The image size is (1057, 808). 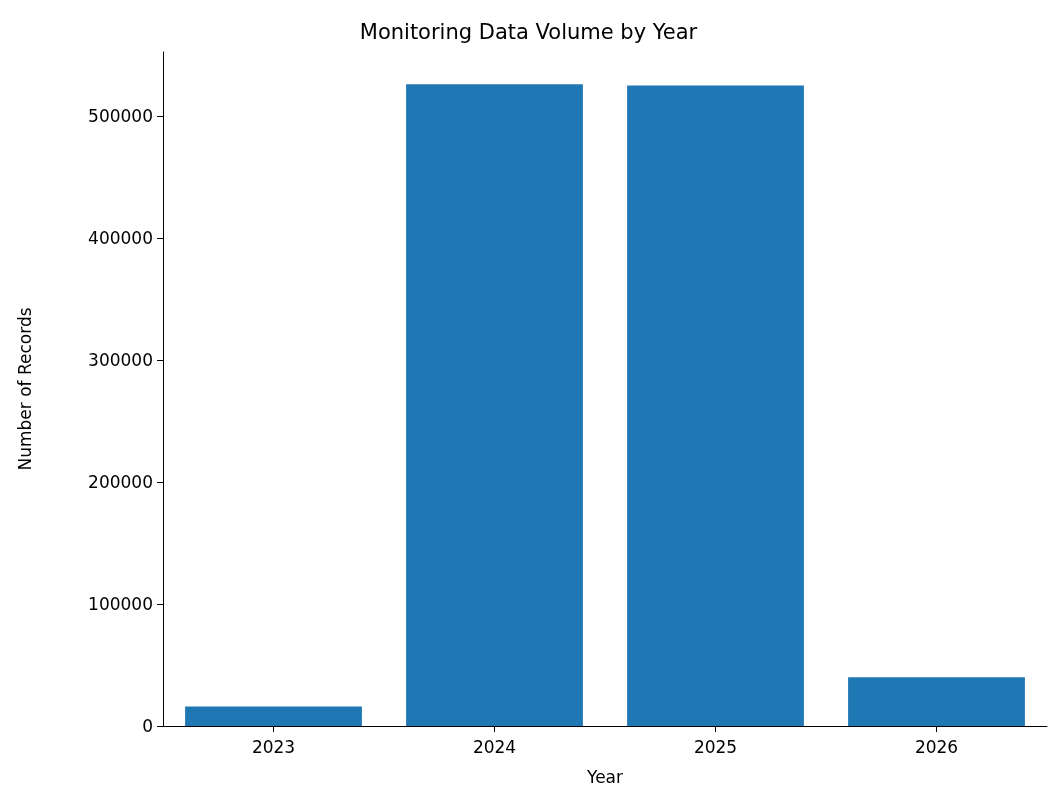 I want to click on chart-title: Monitoring Data Volume by Year, so click(x=528, y=31).